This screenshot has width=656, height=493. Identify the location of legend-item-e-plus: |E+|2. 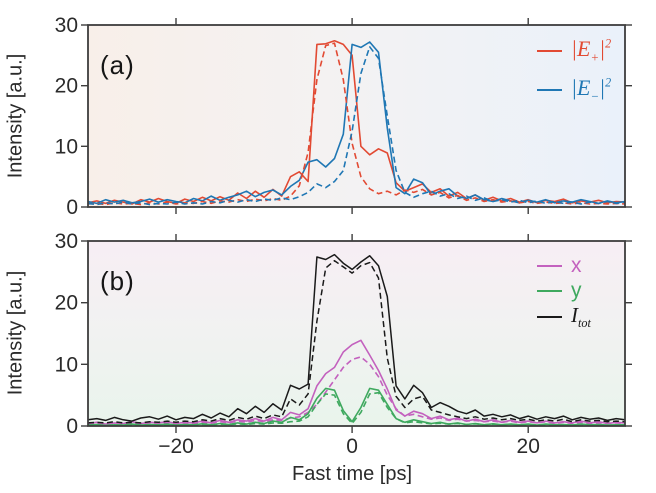
(574, 50).